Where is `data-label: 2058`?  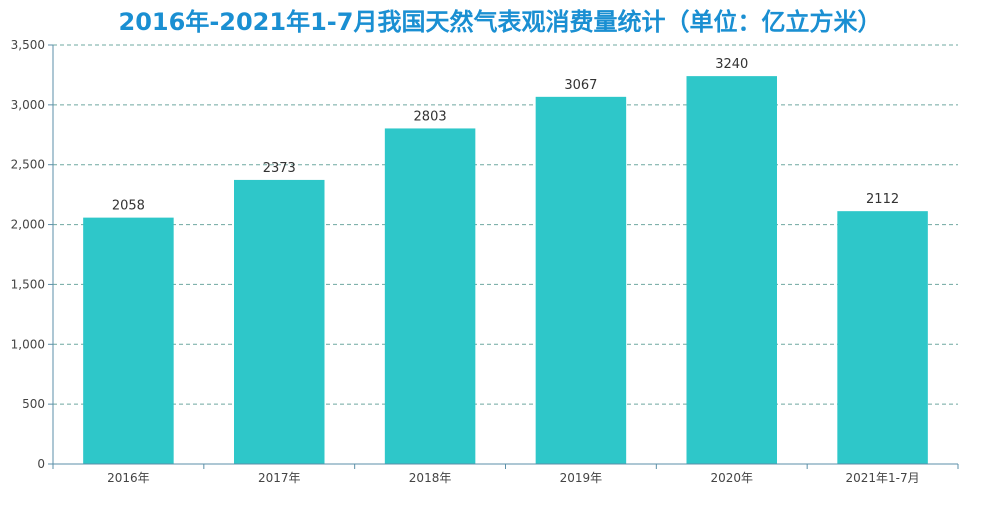
data-label: 2058 is located at coordinates (128, 206).